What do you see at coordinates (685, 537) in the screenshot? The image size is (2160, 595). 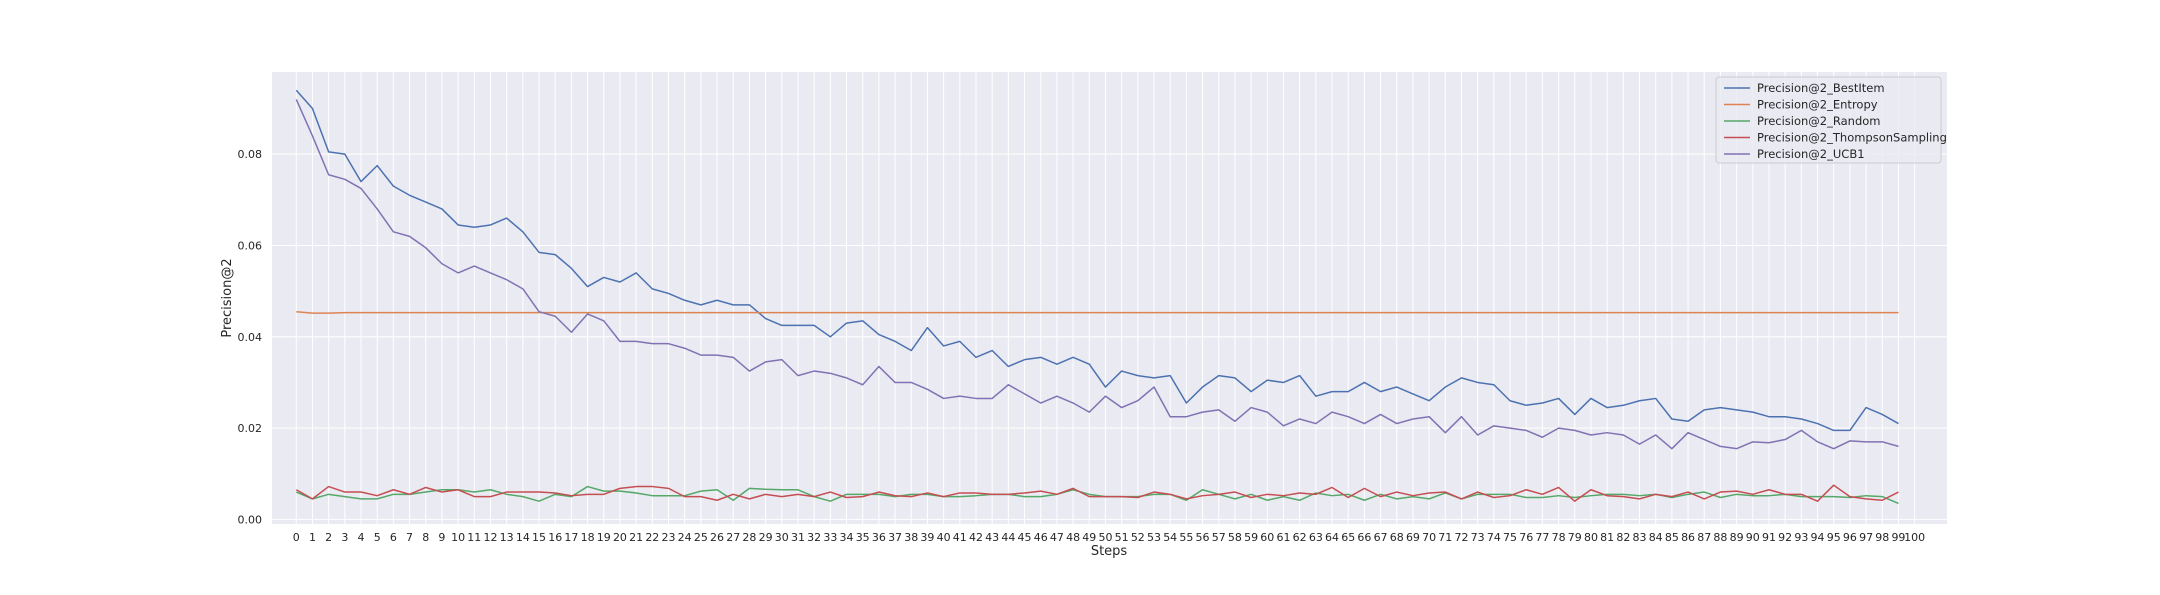 I see `x-tick-label: 24` at bounding box center [685, 537].